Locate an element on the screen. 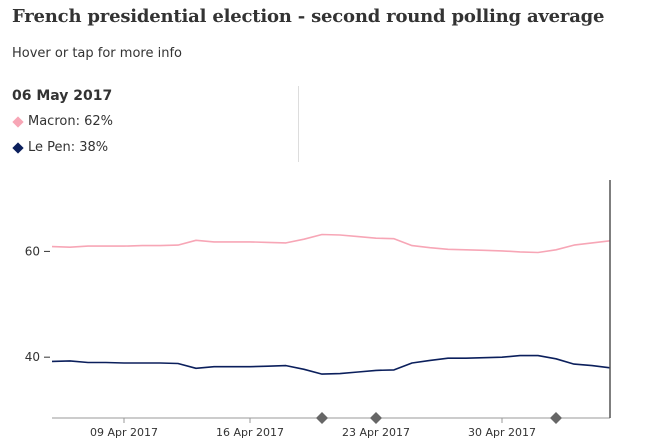 The width and height of the screenshot is (665, 444). y-tick-label: 60 is located at coordinates (32, 251).